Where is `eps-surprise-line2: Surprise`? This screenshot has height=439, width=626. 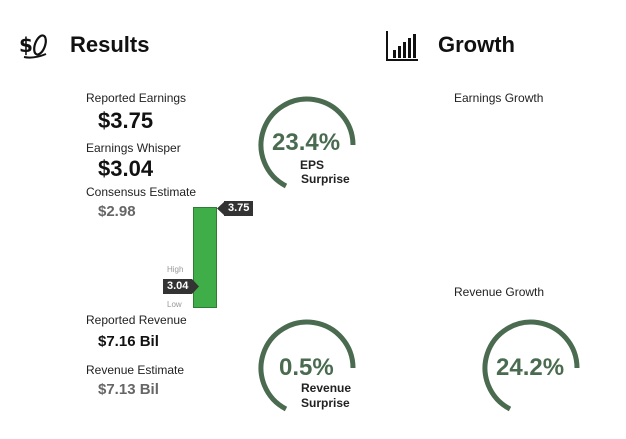
eps-surprise-line2: Surprise is located at coordinates (325, 179).